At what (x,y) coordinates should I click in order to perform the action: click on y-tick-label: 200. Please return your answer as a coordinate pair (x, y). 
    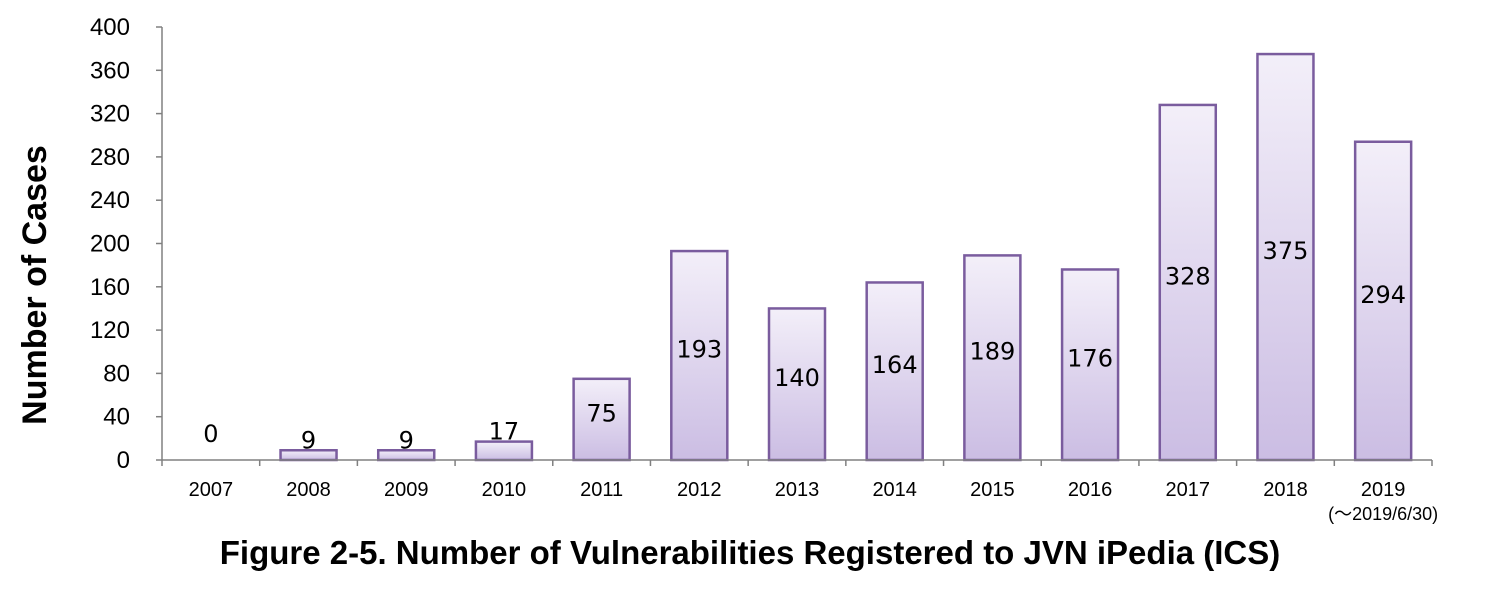
    Looking at the image, I should click on (110, 244).